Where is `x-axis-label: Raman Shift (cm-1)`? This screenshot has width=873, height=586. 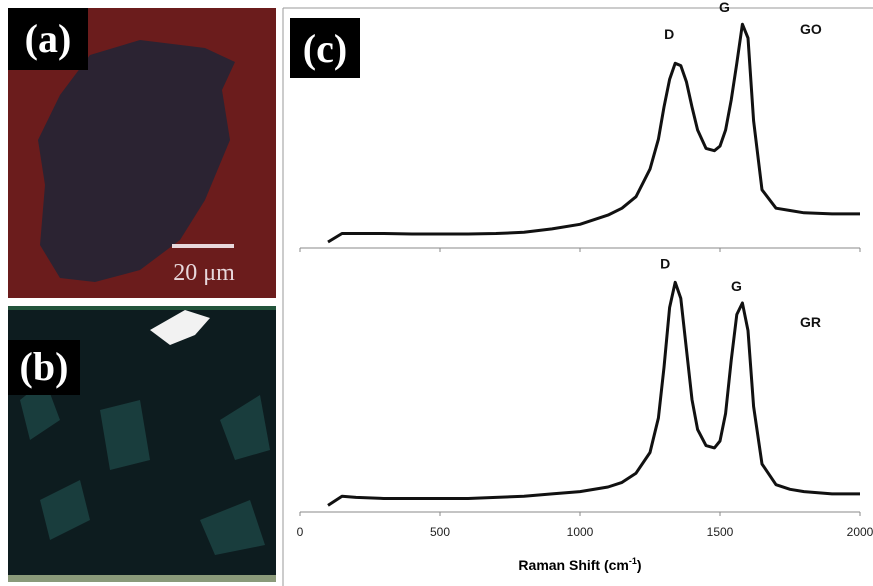
x-axis-label: Raman Shift (cm-1) is located at coordinates (579, 564).